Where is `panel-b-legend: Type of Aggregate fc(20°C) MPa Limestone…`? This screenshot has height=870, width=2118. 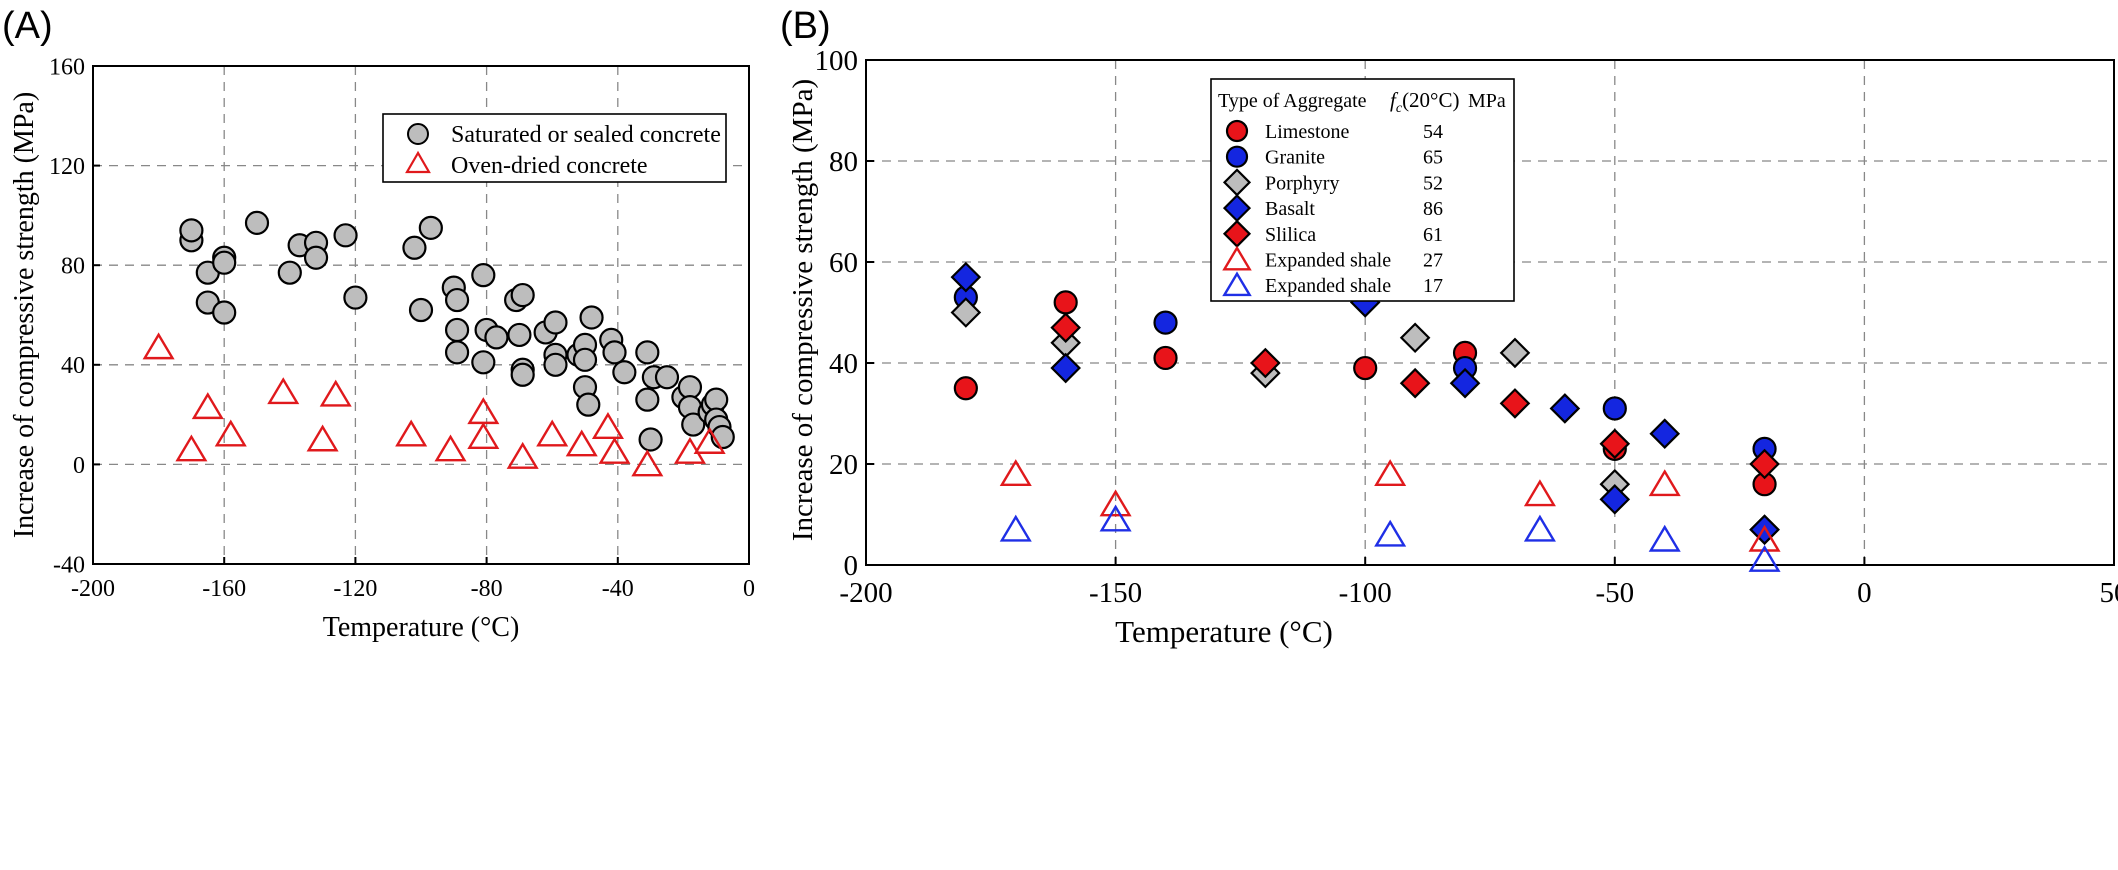 panel-b-legend: Type of Aggregate fc(20°C) MPa Limestone… is located at coordinates (1362, 190).